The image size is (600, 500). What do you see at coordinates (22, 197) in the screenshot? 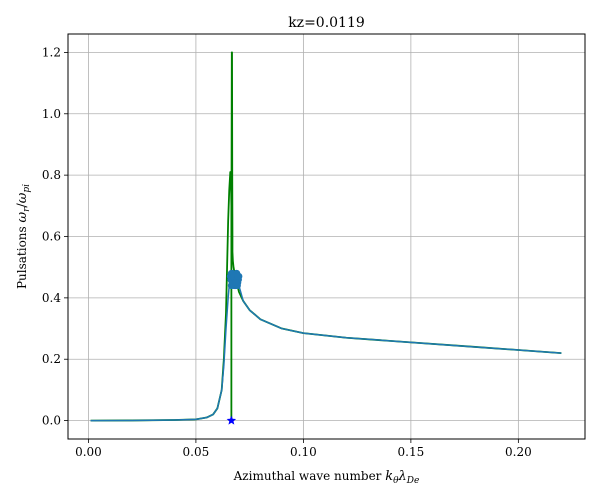
I see `y-axis-label-w2: ω` at bounding box center [22, 197].